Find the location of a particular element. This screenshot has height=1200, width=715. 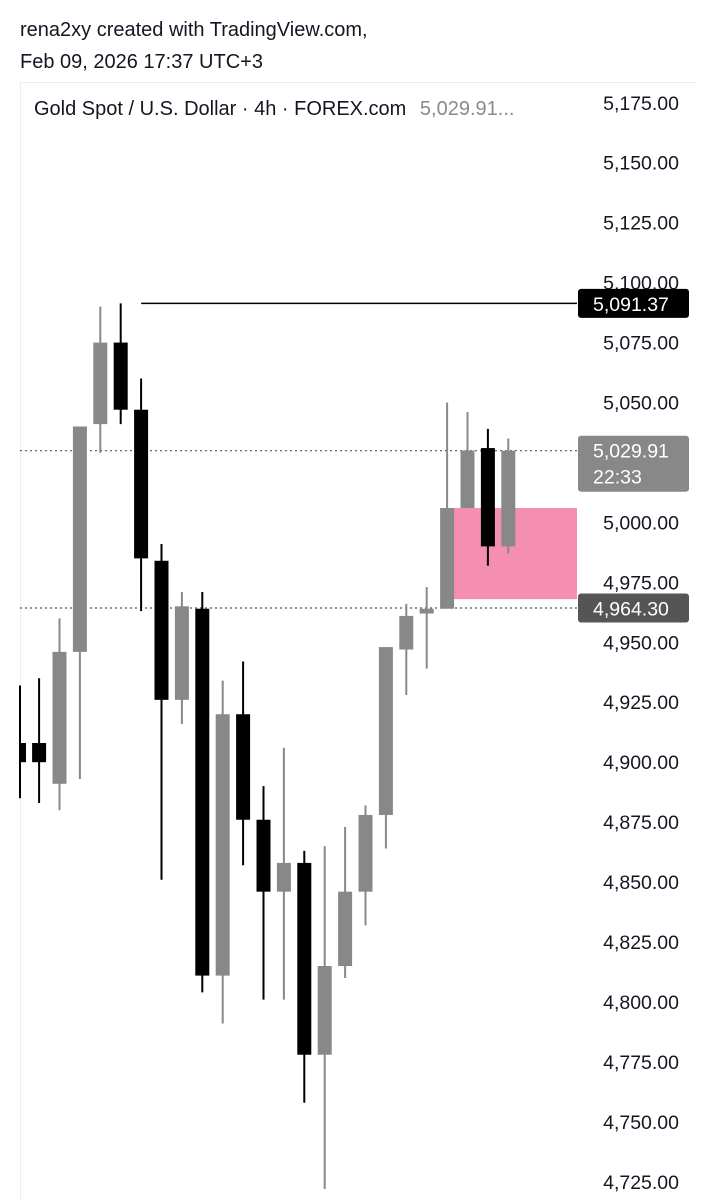

price-tag-support: 4,964.30 is located at coordinates (633, 608).